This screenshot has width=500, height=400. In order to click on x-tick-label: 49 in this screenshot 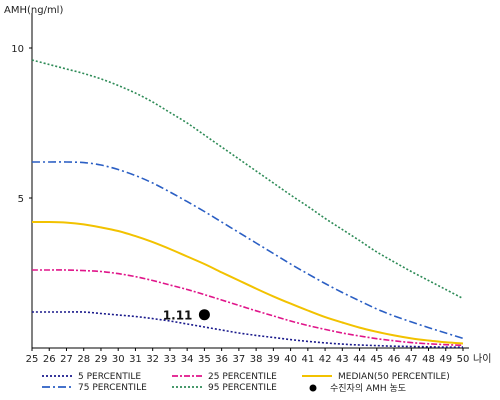, I will do `click(445, 359)`.